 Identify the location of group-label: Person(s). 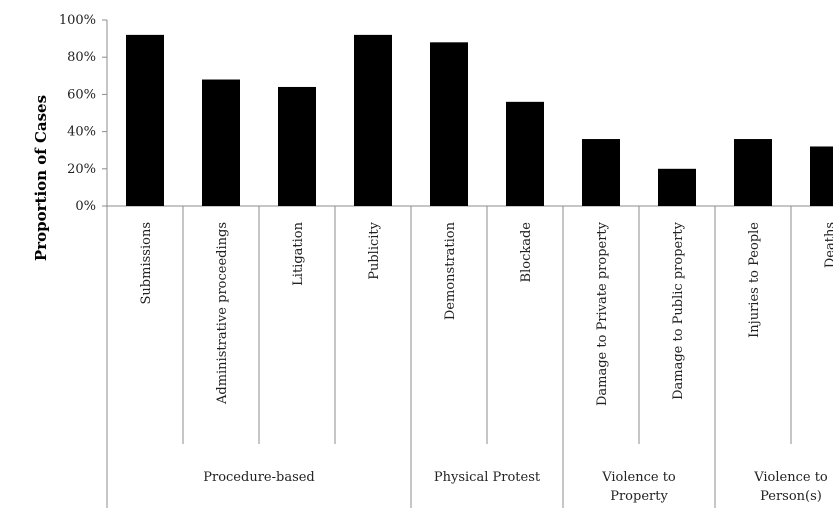
(791, 496).